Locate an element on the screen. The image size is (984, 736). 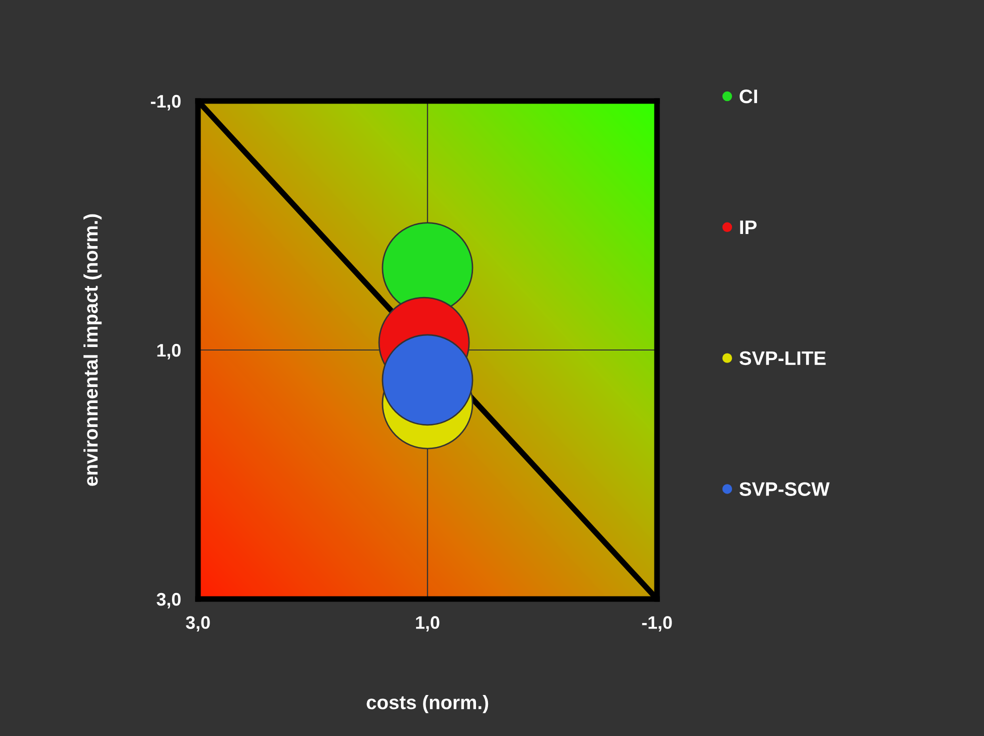
y-tick-label: -1,0 is located at coordinates (165, 102).